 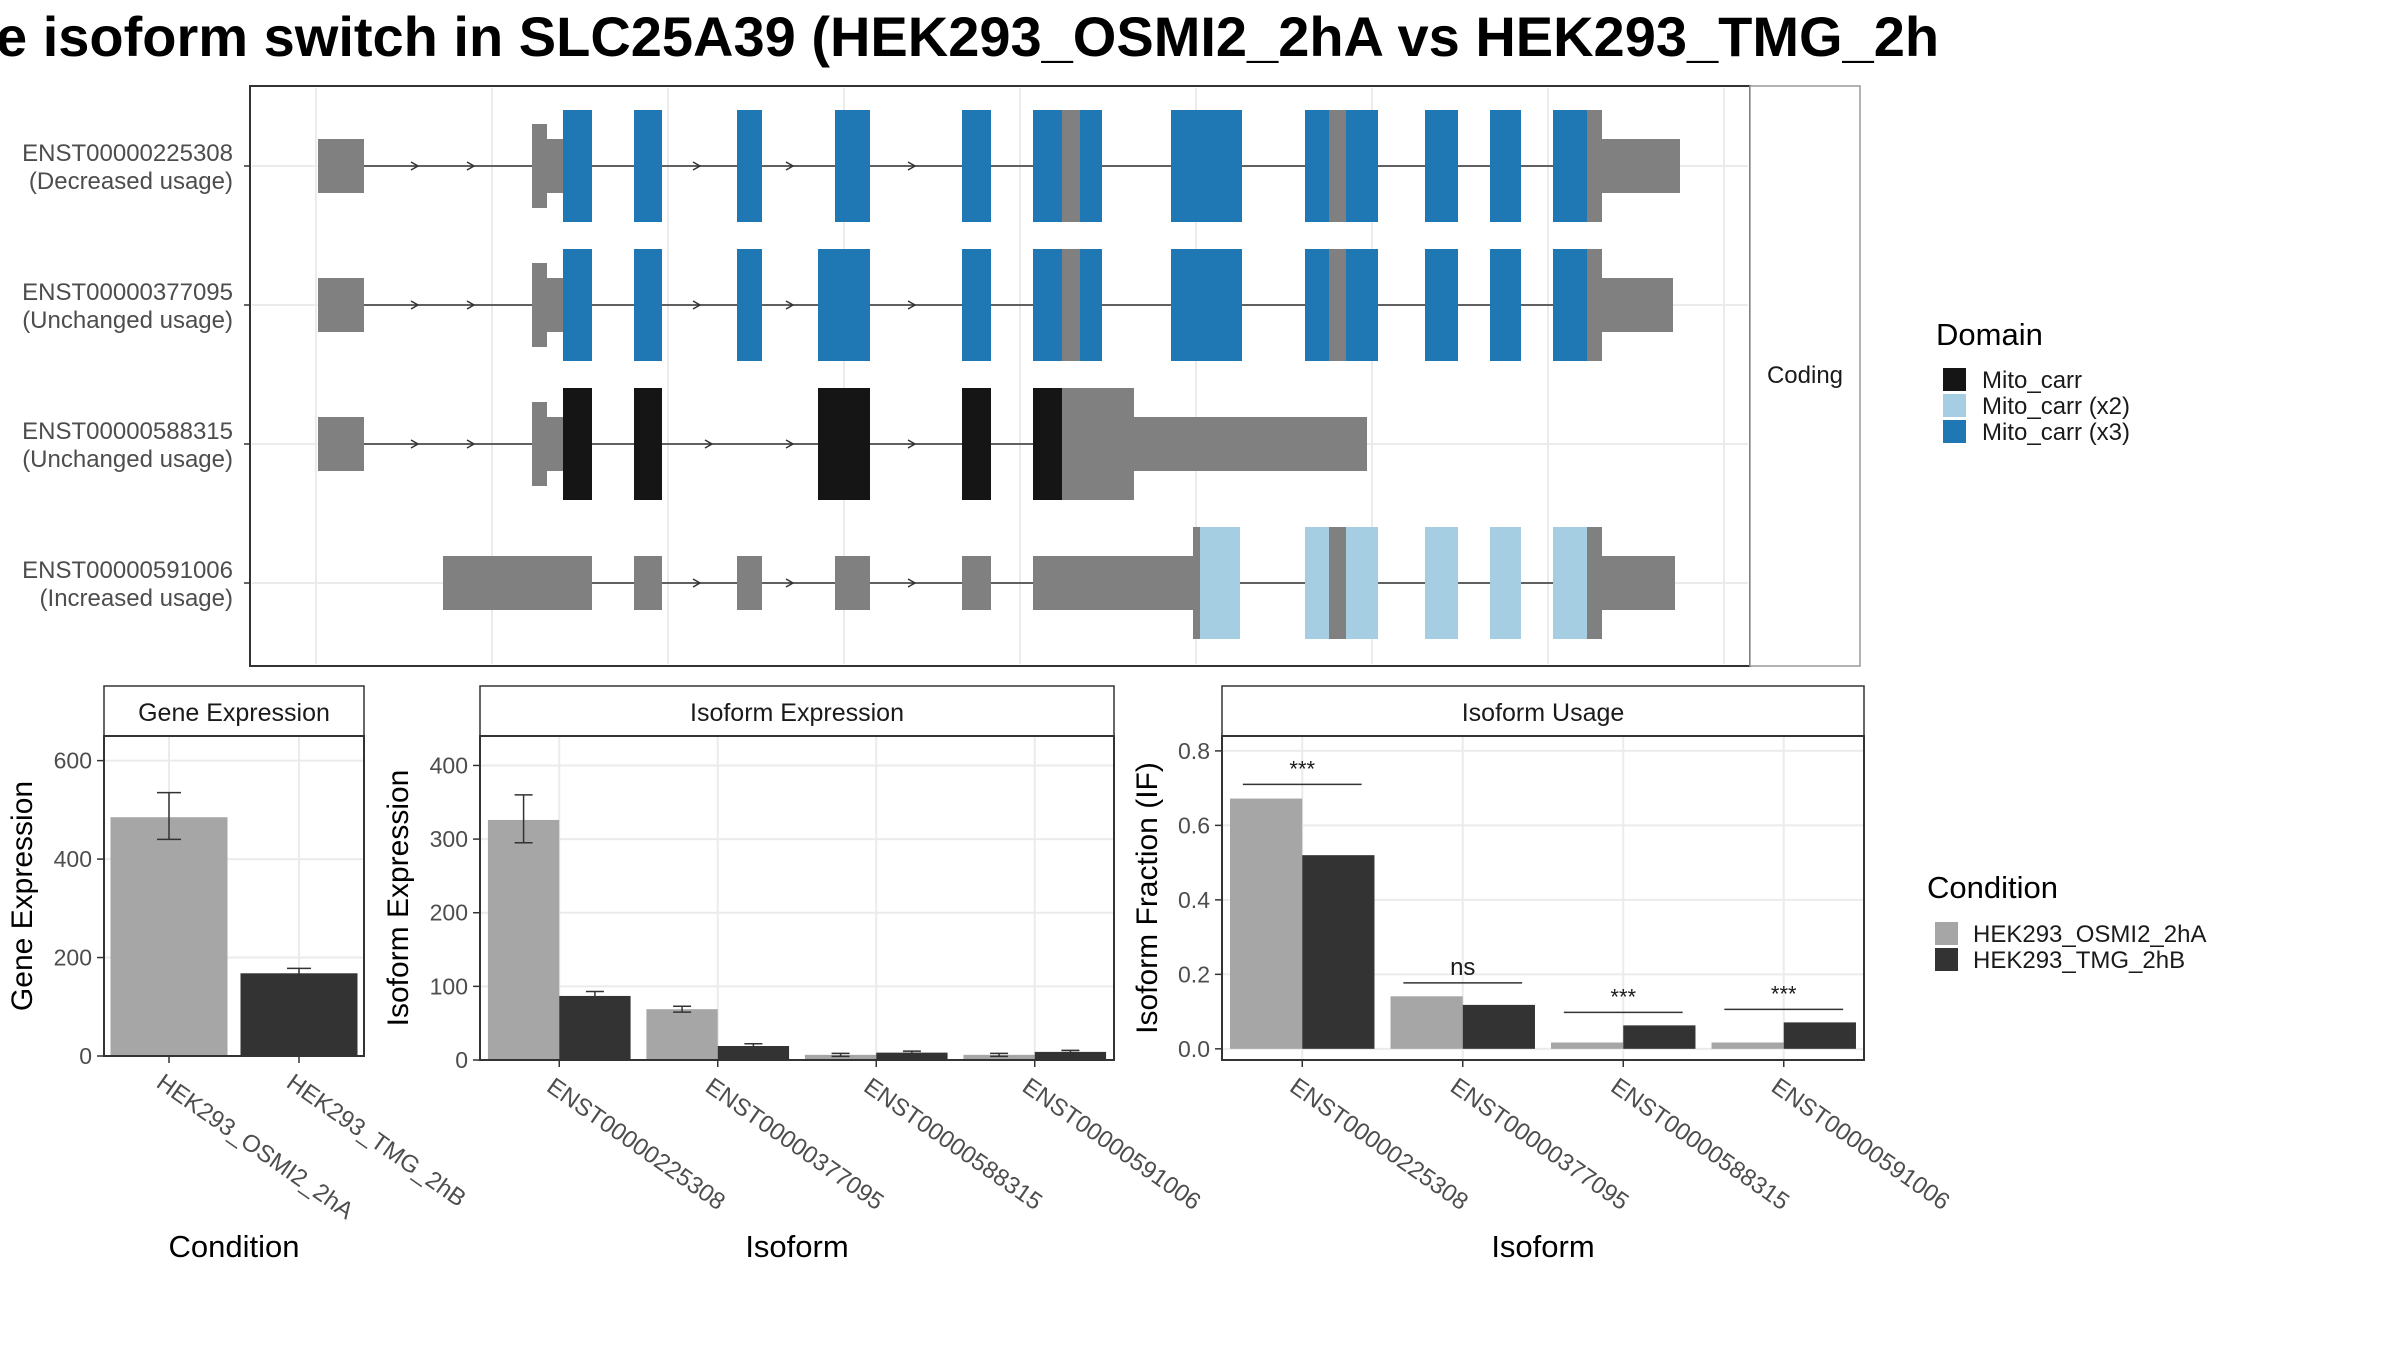 I want to click on chart-title: Gene Expression, so click(x=234, y=713).